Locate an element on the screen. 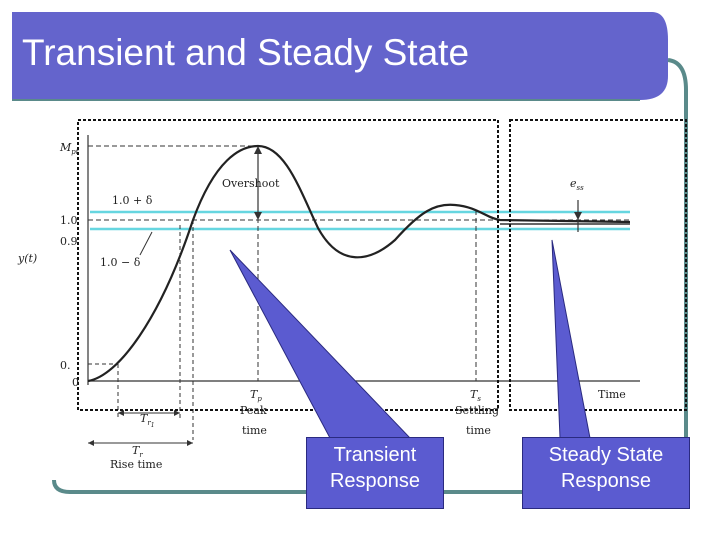 The width and height of the screenshot is (720, 540). steady-state-response-callout: Steady State Response is located at coordinates (606, 473).